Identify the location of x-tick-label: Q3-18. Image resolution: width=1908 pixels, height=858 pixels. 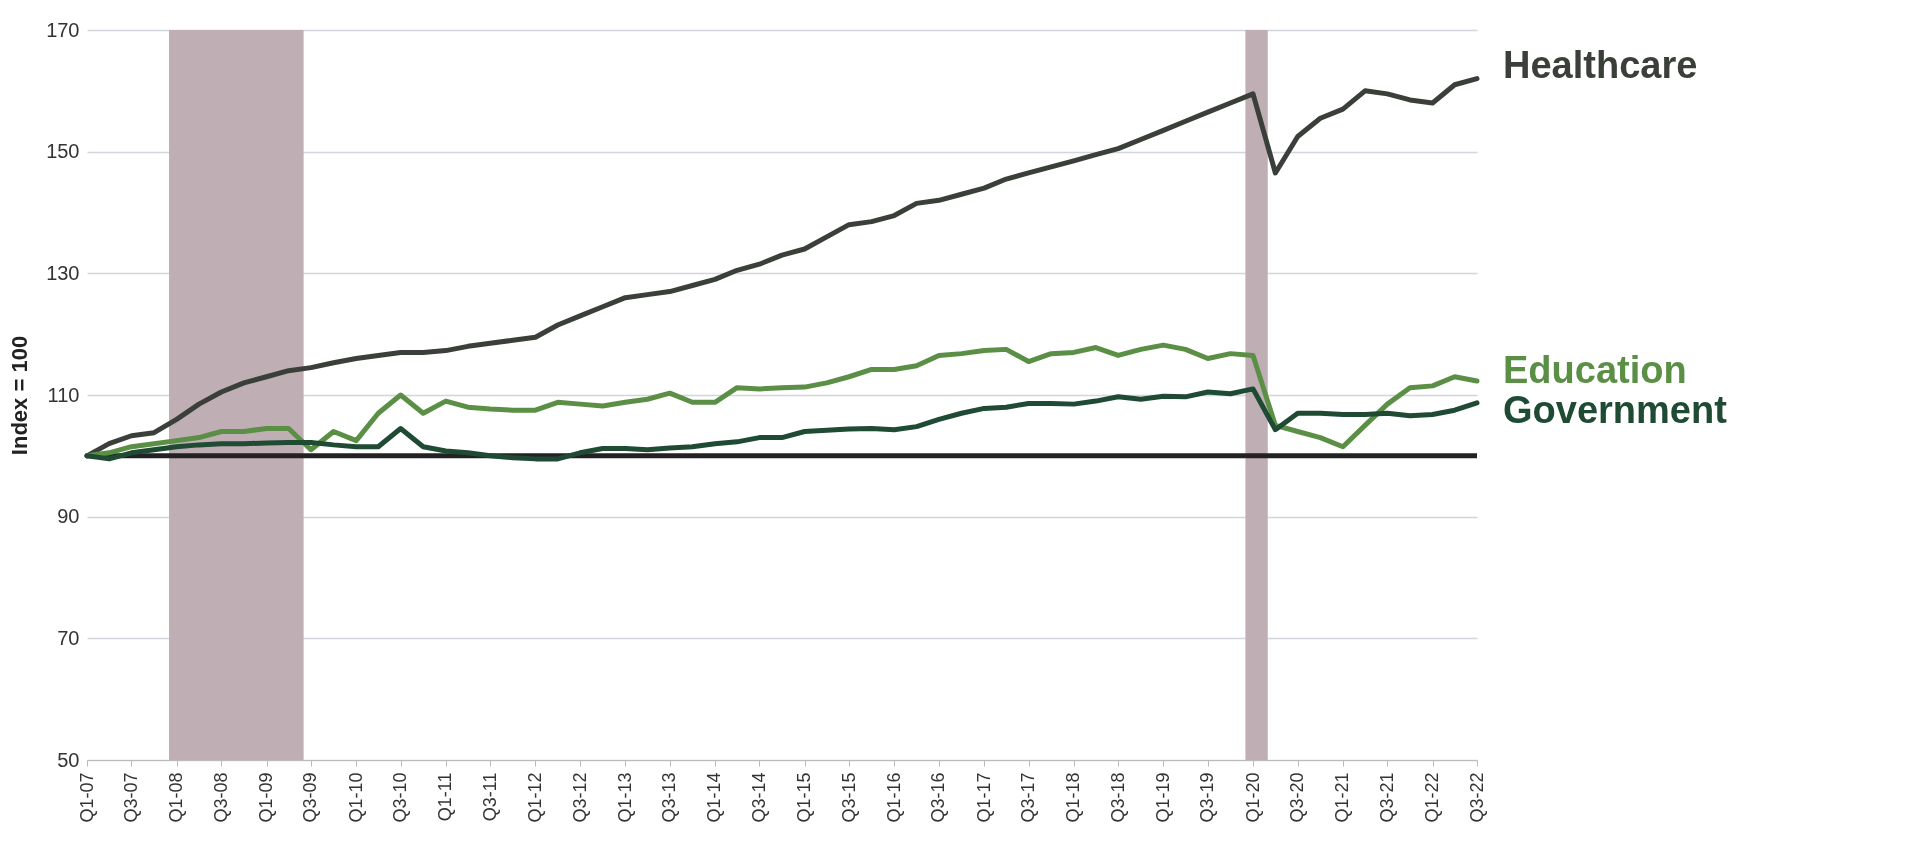
(1117, 797).